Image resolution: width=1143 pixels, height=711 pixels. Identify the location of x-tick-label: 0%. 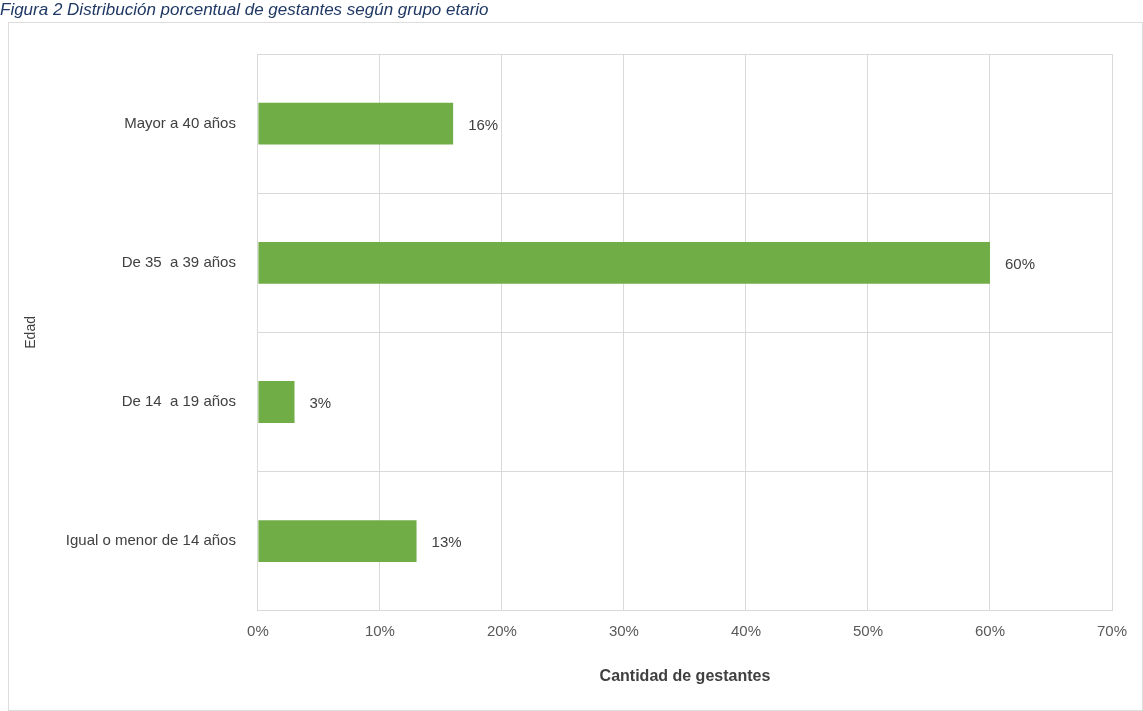
(258, 630).